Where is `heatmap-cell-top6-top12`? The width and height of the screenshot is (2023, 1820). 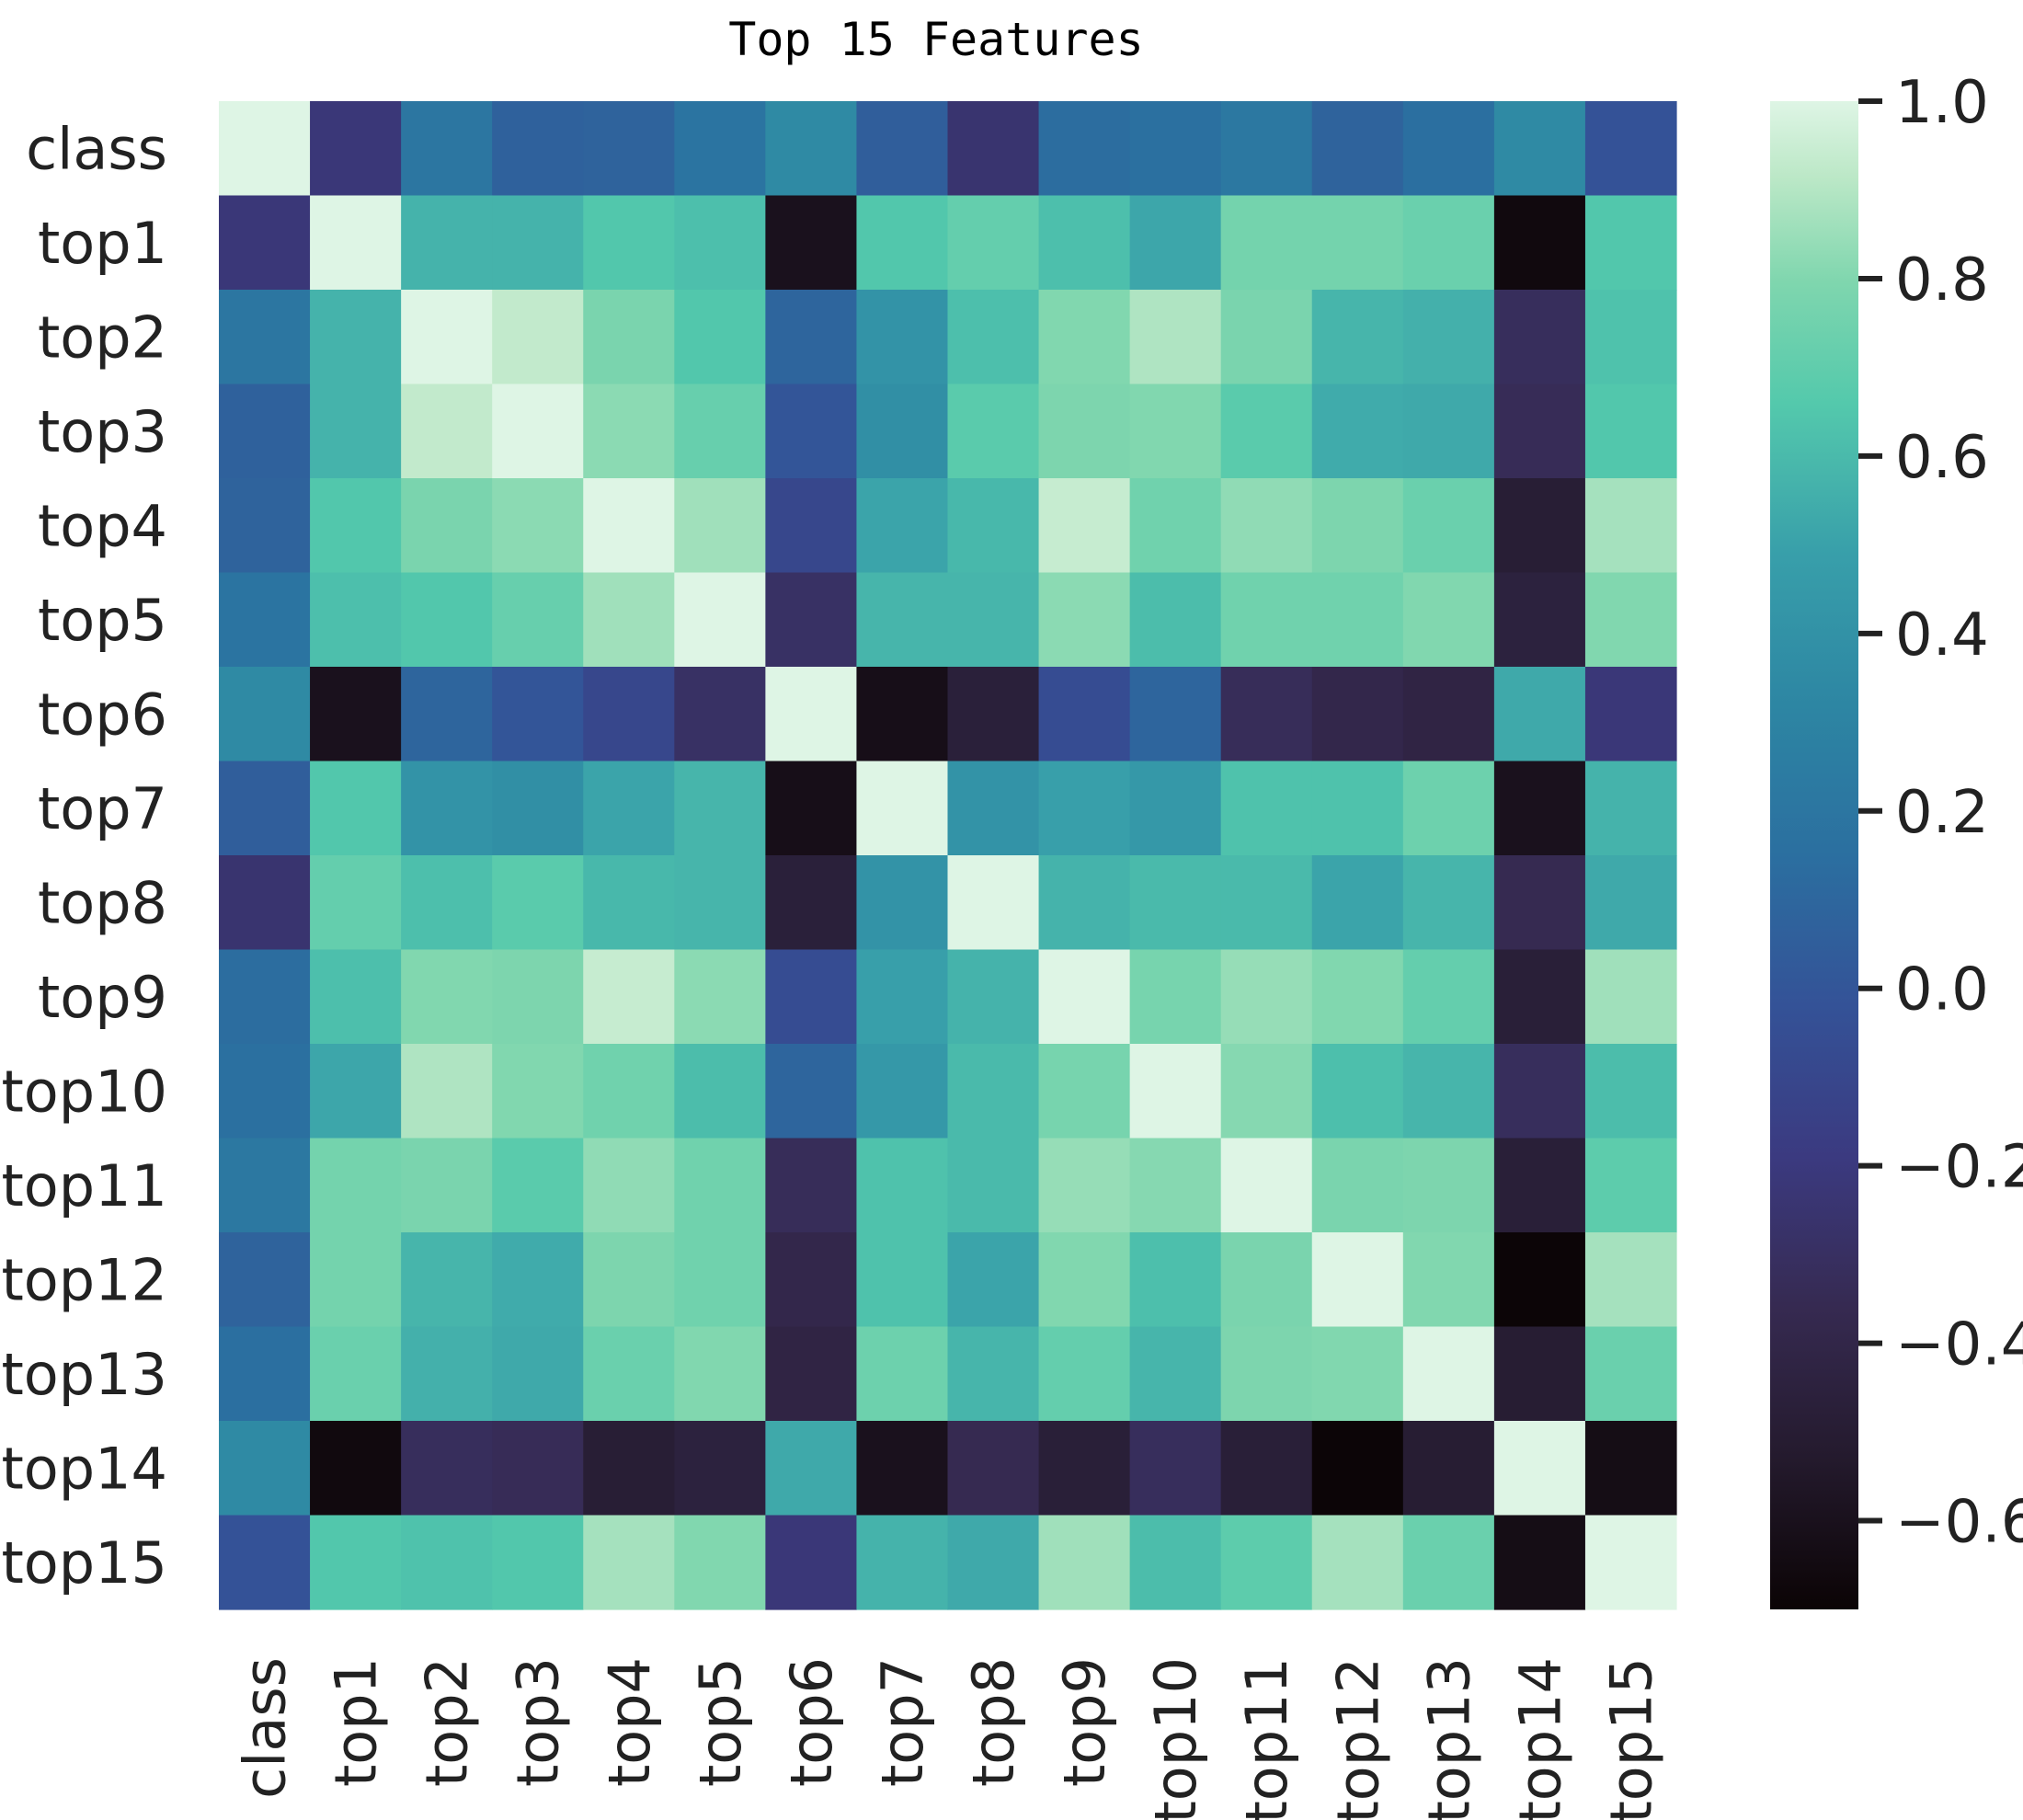 heatmap-cell-top6-top12 is located at coordinates (1357, 714).